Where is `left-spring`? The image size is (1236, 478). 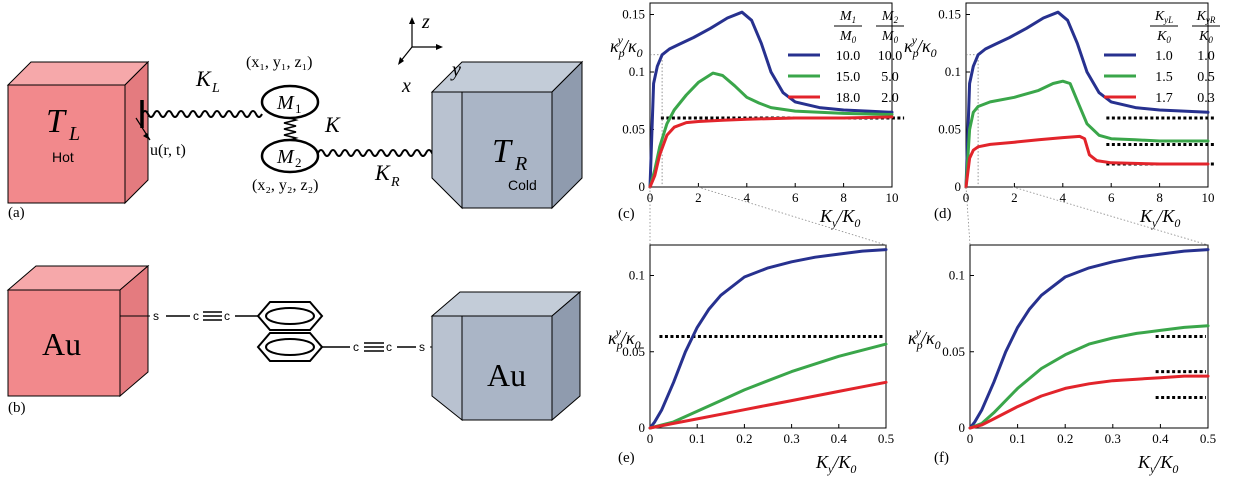
left-spring is located at coordinates (202, 114).